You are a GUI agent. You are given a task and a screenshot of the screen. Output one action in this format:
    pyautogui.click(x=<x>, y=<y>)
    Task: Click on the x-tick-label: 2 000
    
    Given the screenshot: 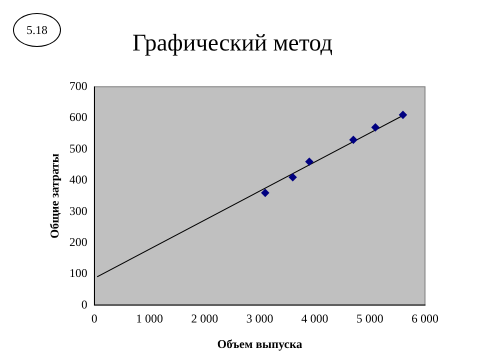 What is the action you would take?
    pyautogui.click(x=204, y=319)
    